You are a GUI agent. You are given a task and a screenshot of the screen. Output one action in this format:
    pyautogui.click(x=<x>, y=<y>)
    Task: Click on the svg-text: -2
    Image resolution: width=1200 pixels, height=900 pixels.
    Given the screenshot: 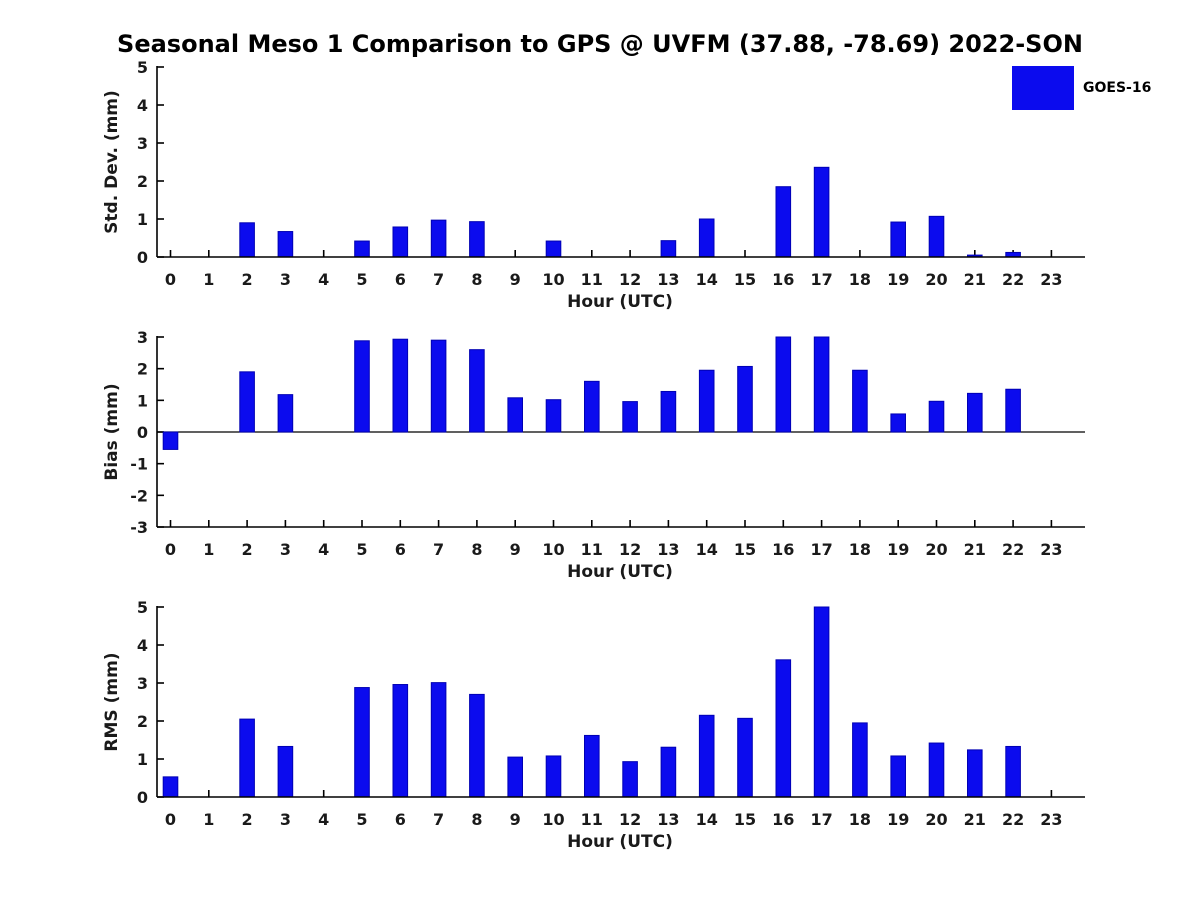 What is the action you would take?
    pyautogui.click(x=139, y=495)
    